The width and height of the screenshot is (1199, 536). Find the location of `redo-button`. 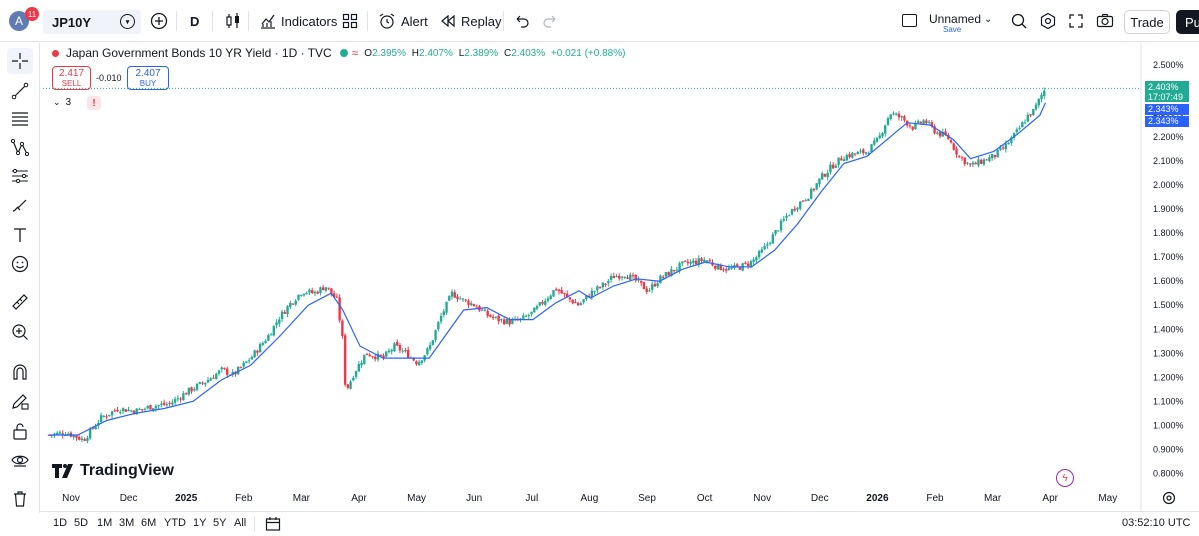

redo-button is located at coordinates (550, 21).